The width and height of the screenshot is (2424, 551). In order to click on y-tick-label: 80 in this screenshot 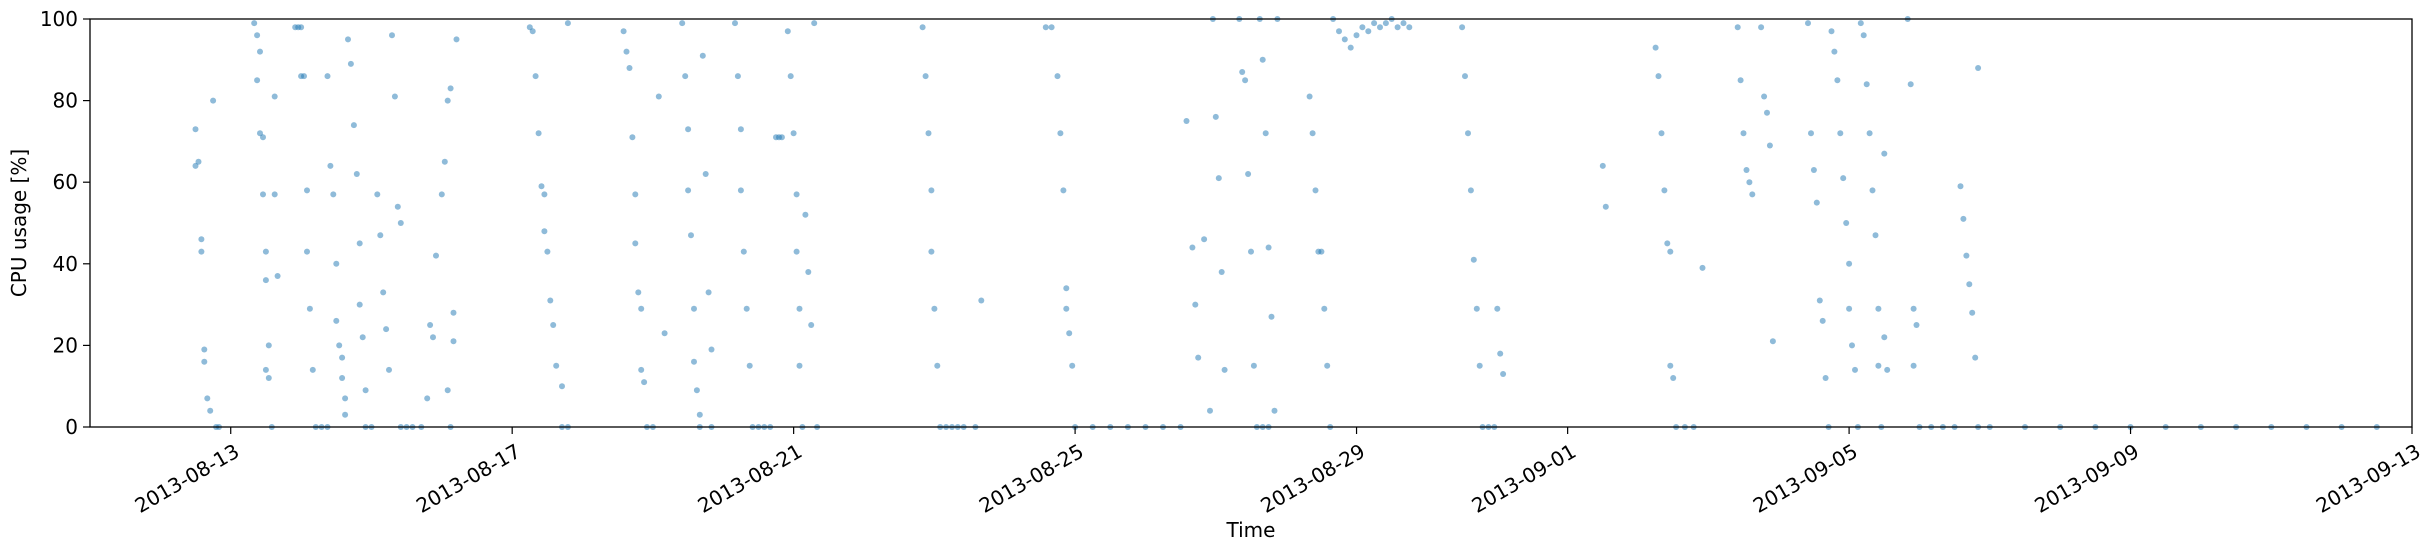, I will do `click(65, 101)`.